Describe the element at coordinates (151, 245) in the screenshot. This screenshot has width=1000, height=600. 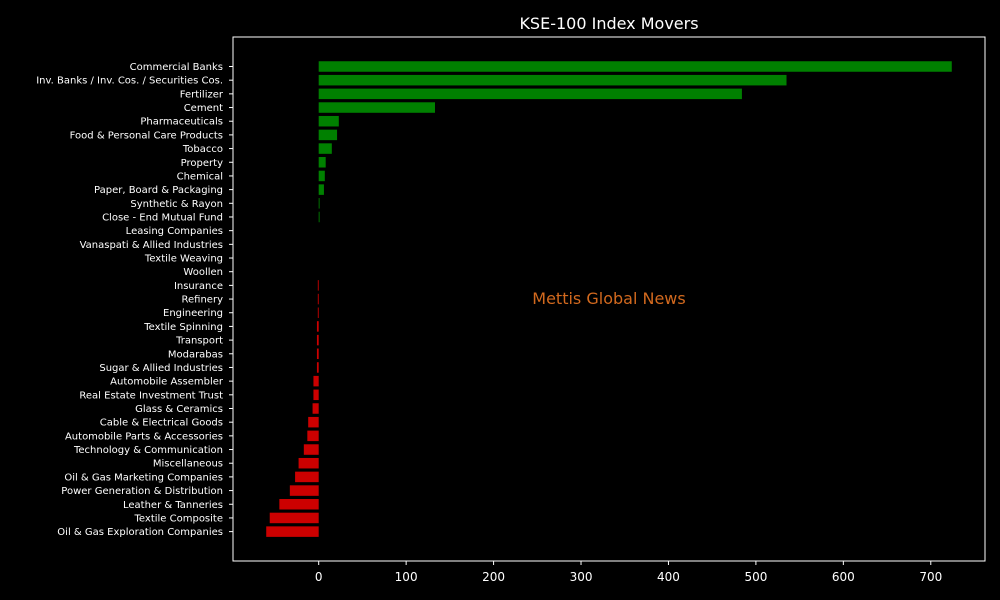
I see `y-tick-label: Vanaspati & Allied Industries` at that location.